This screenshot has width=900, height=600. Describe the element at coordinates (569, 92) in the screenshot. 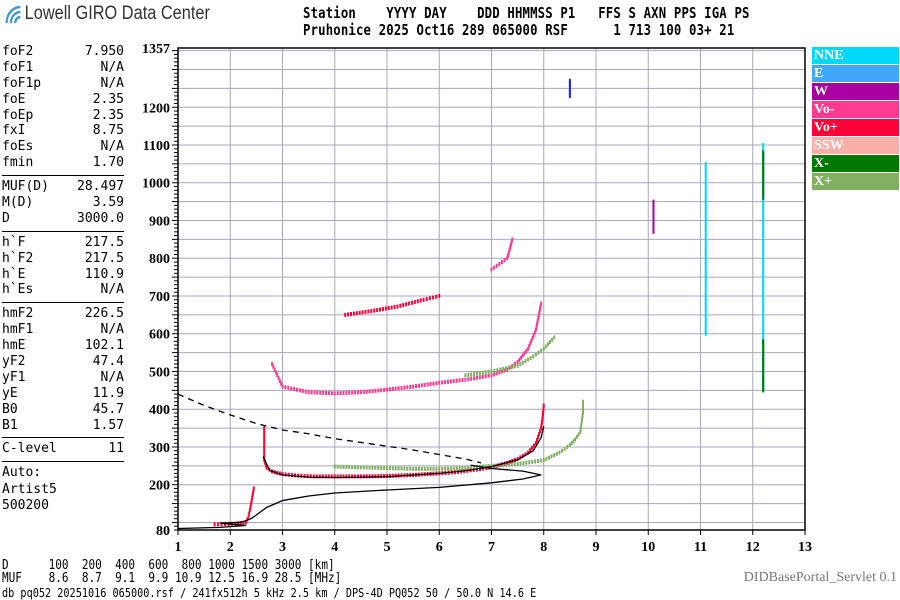

I see `trace-point-e` at that location.